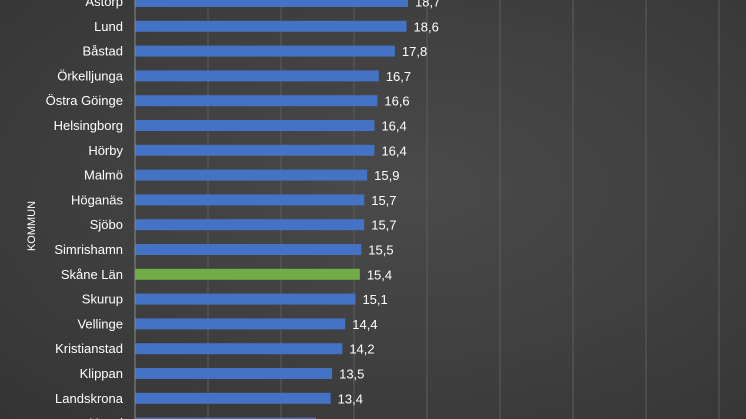 The image size is (746, 419). I want to click on category-label: Båstad, so click(103, 51).